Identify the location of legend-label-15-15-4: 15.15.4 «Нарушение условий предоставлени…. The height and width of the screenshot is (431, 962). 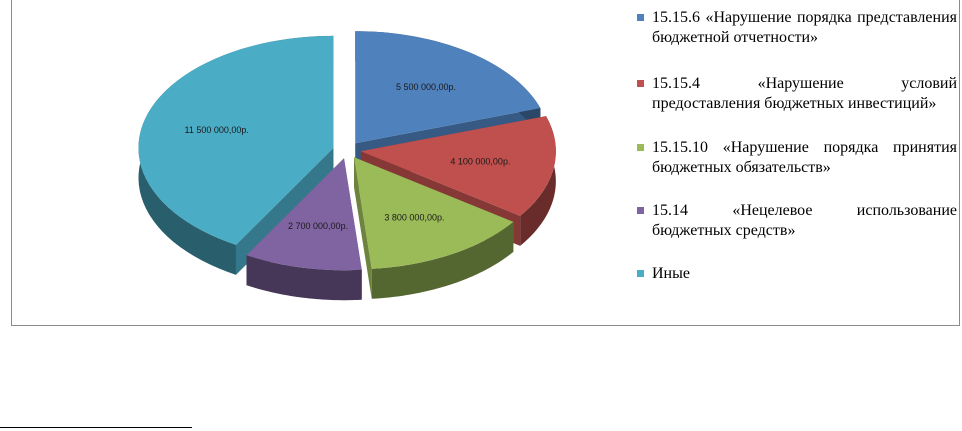
(804, 93).